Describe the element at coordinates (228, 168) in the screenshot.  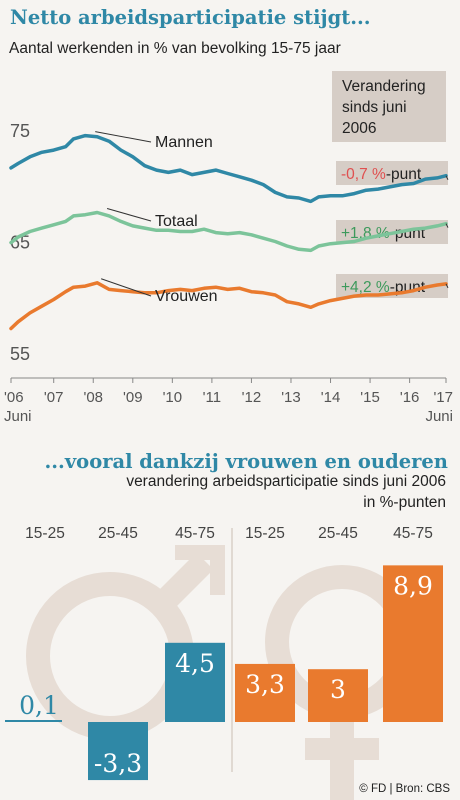
I see `series-line-mannen` at that location.